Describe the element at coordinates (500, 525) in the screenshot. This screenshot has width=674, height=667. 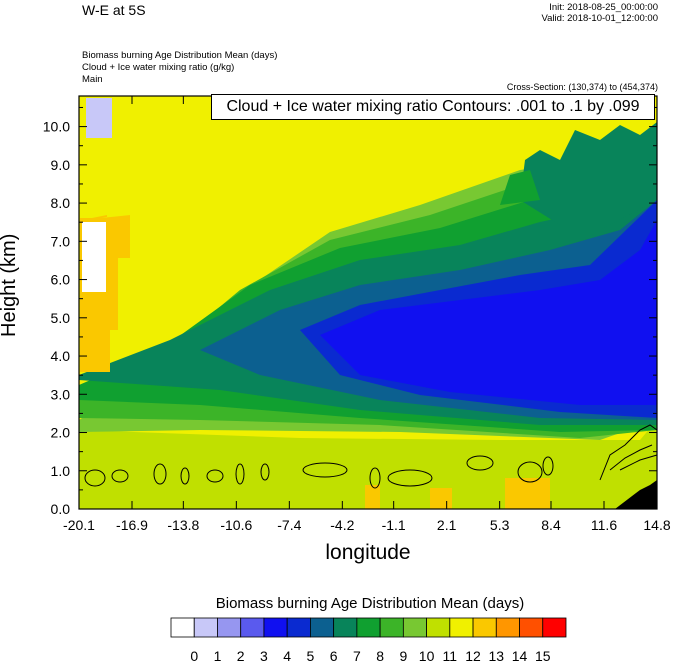
I see `x-tick-label: 5.3` at that location.